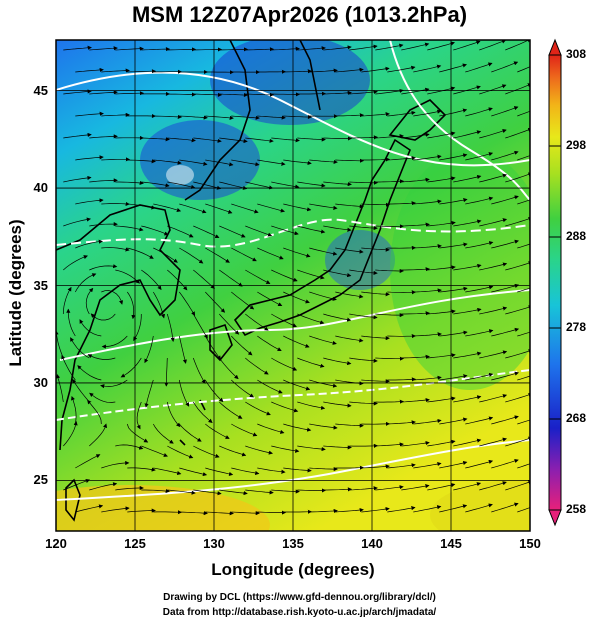 This screenshot has height=625, width=599. What do you see at coordinates (293, 569) in the screenshot?
I see `x-axis-label: Longitude (degrees)` at bounding box center [293, 569].